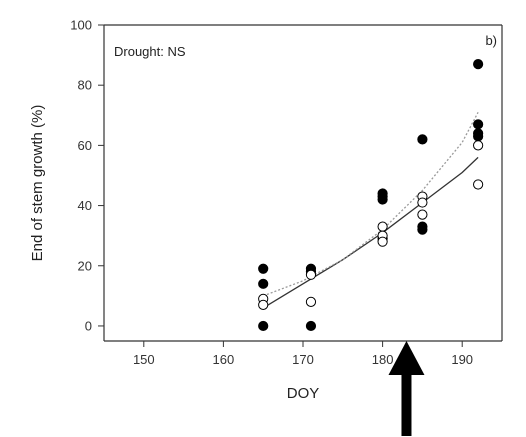 This screenshot has height=437, width=526. I want to click on x-tick-label: 190, so click(462, 359).